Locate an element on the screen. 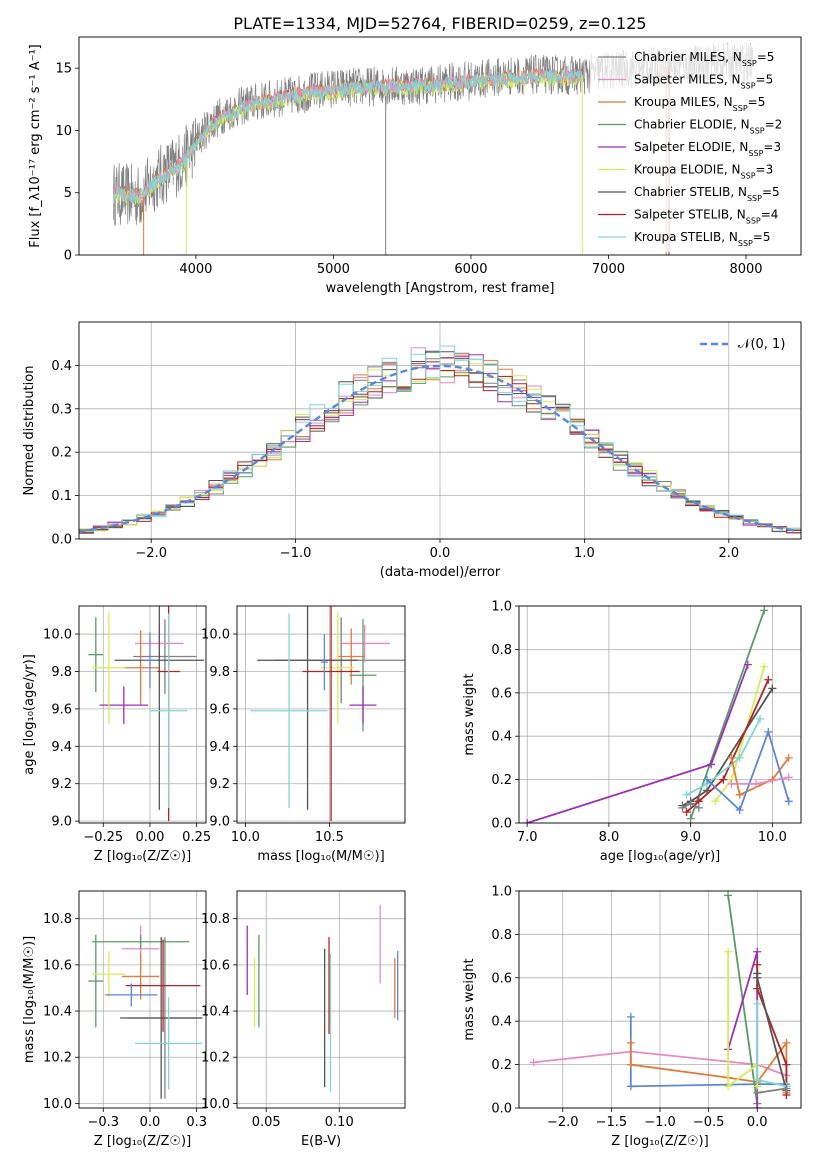  y-tick-label: 15 is located at coordinates (63, 69).